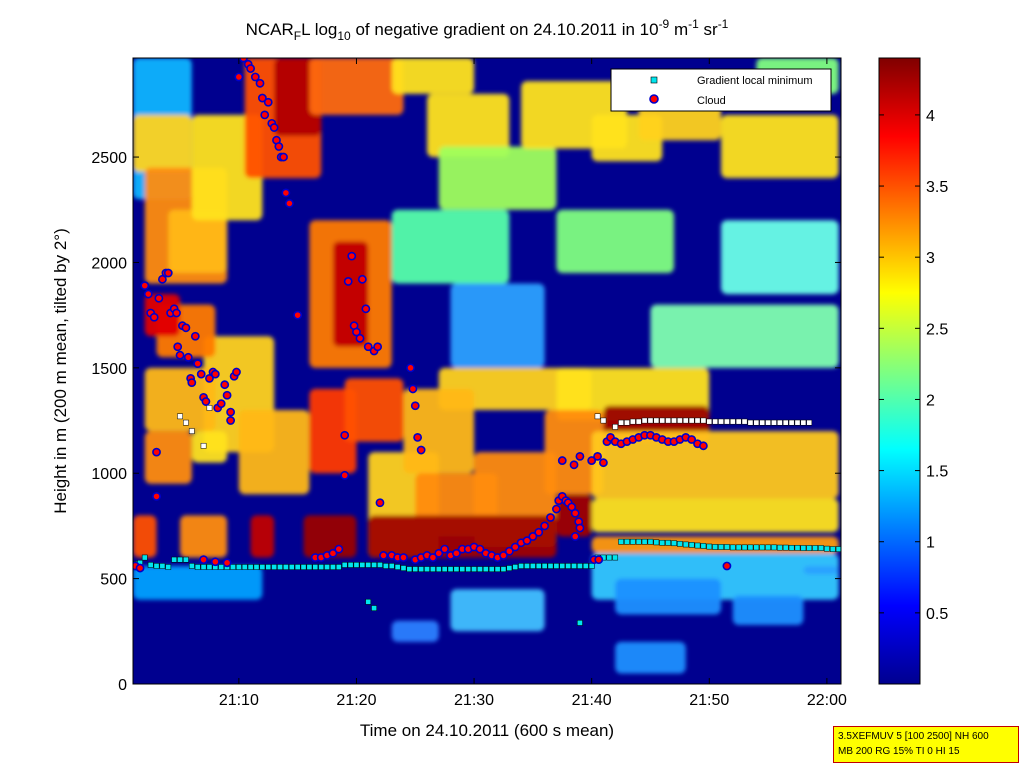  What do you see at coordinates (937, 614) in the screenshot?
I see `colorbar-tick-label: 0.5` at bounding box center [937, 614].